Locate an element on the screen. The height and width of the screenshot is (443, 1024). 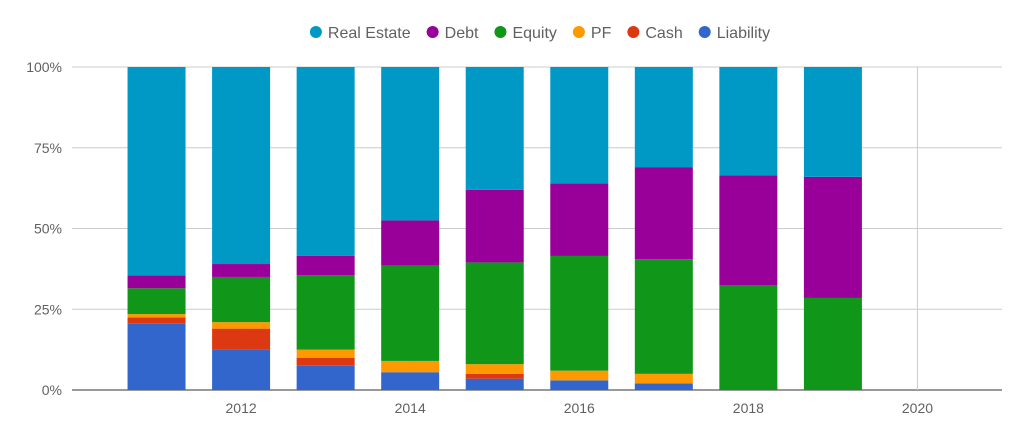
bar-stack-2012 is located at coordinates (241, 228).